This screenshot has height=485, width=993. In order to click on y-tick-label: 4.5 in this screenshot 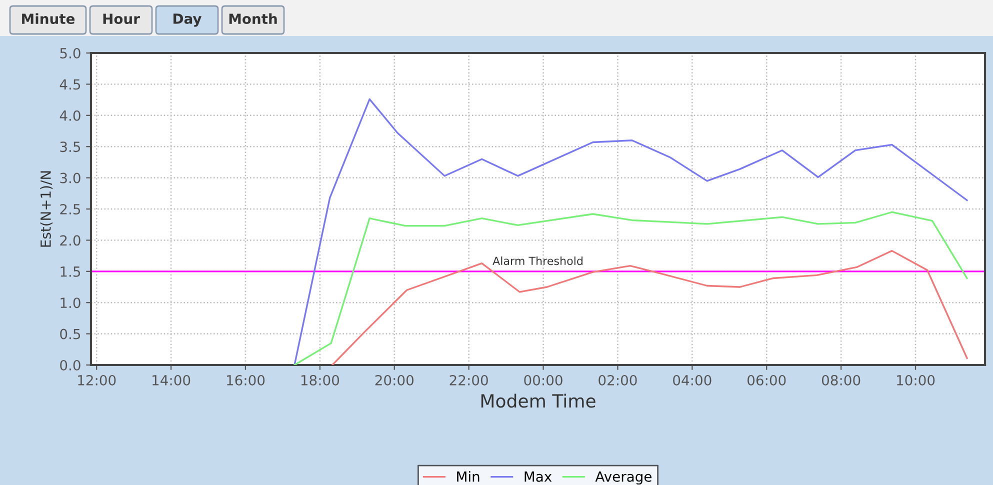, I will do `click(70, 84)`.